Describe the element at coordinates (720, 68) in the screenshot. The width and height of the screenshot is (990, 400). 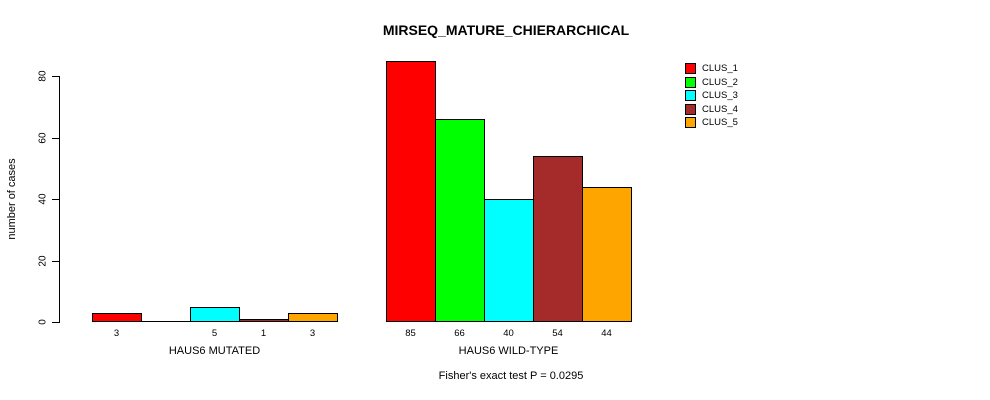
I see `legend-label: CLUS_1` at that location.